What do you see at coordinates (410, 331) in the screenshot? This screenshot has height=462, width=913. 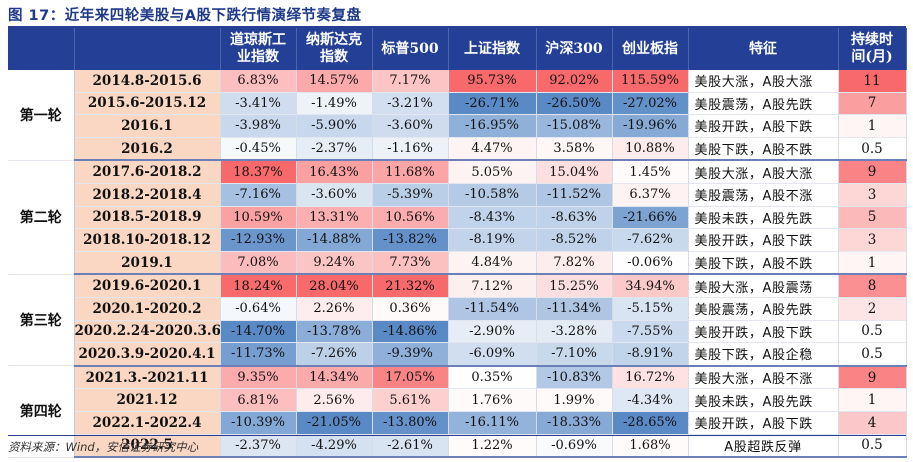 I see `value-cell: -14.86%` at bounding box center [410, 331].